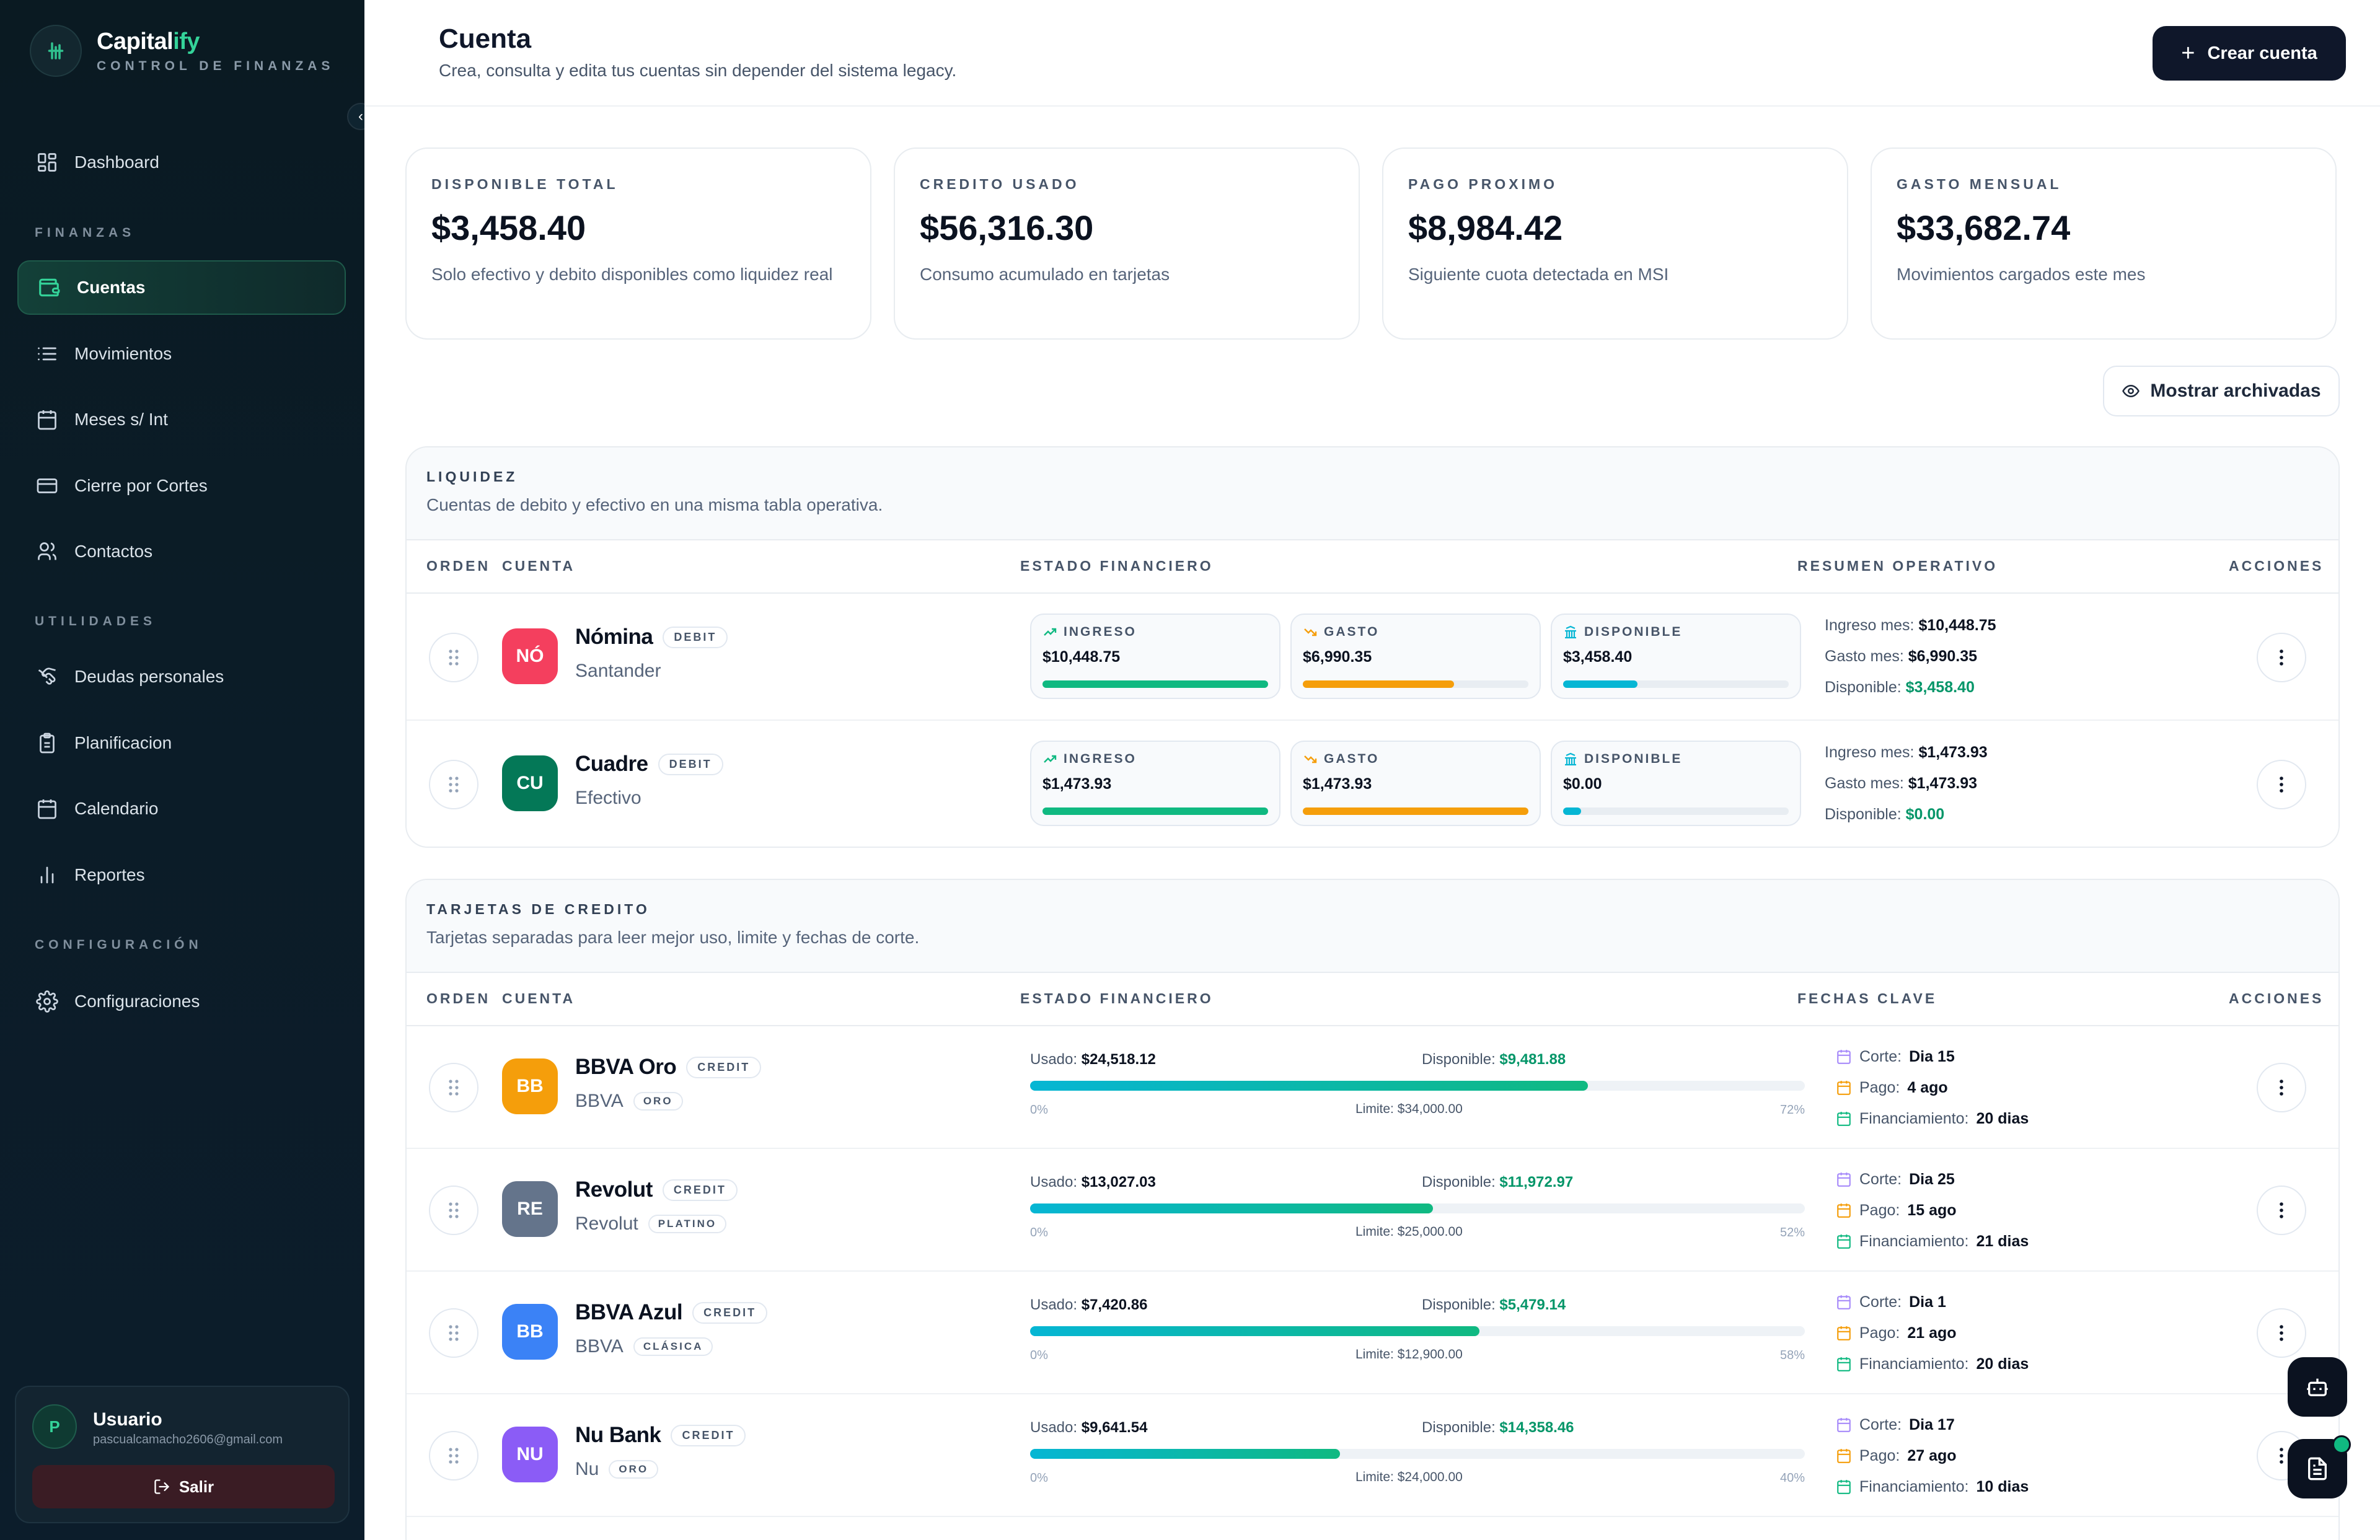  What do you see at coordinates (47, 1001) in the screenshot?
I see `gear-icon` at bounding box center [47, 1001].